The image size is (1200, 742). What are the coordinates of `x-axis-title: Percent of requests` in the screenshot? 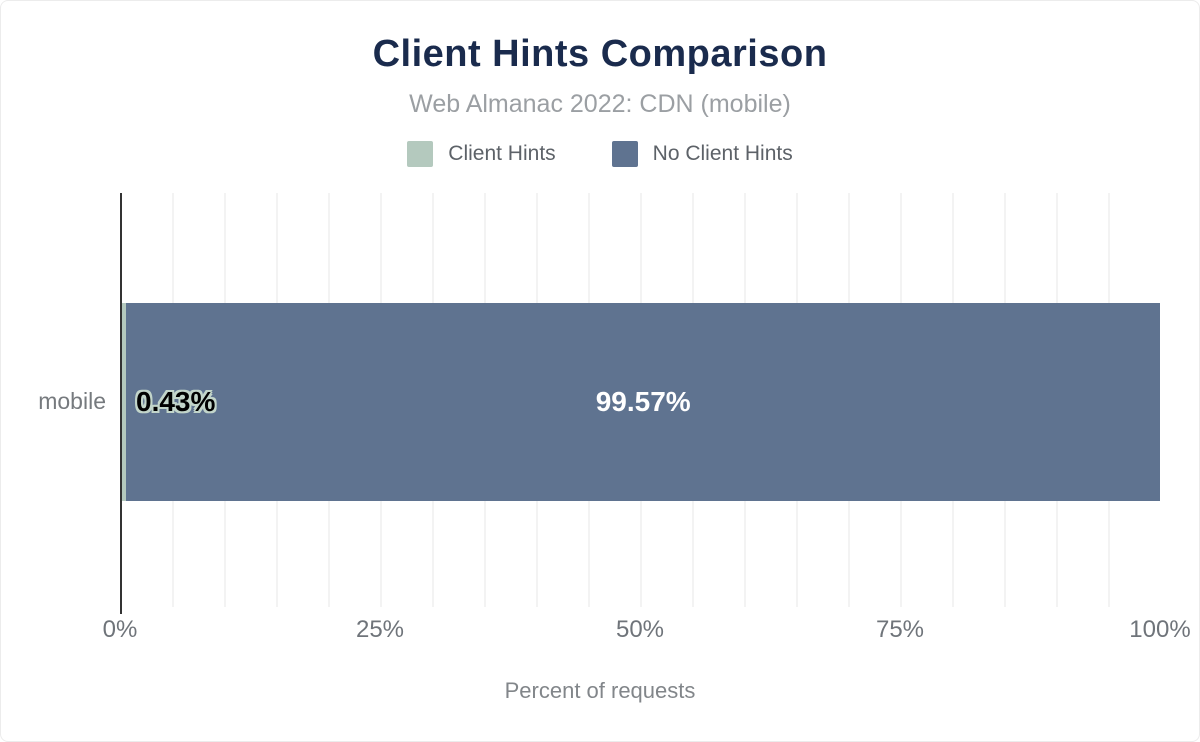 It's located at (600, 690).